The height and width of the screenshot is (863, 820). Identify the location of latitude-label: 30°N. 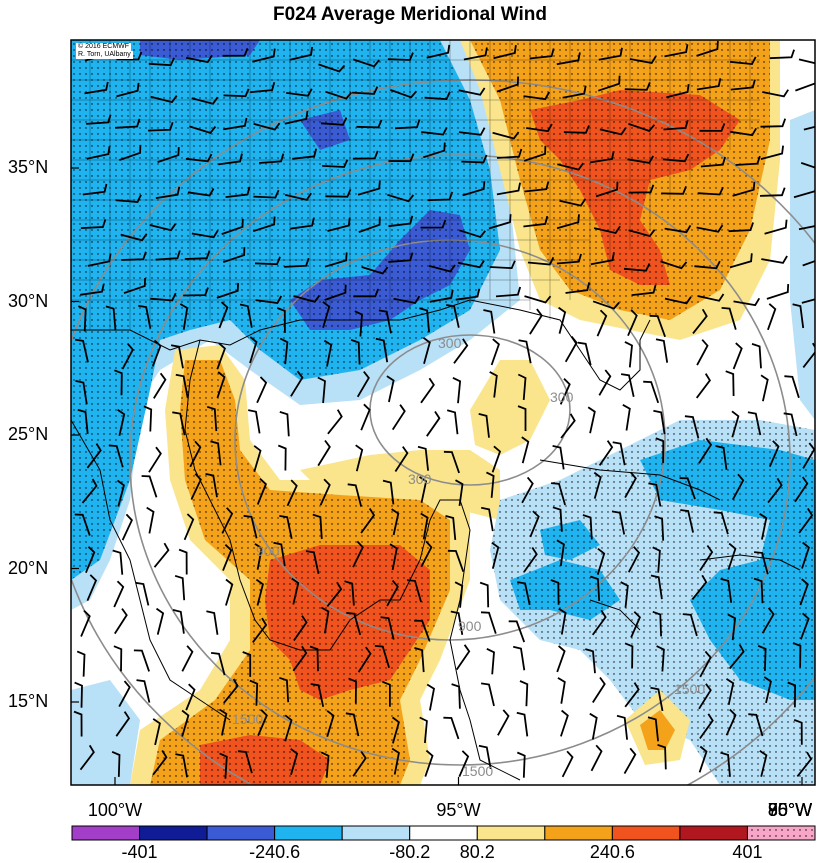
(28, 300).